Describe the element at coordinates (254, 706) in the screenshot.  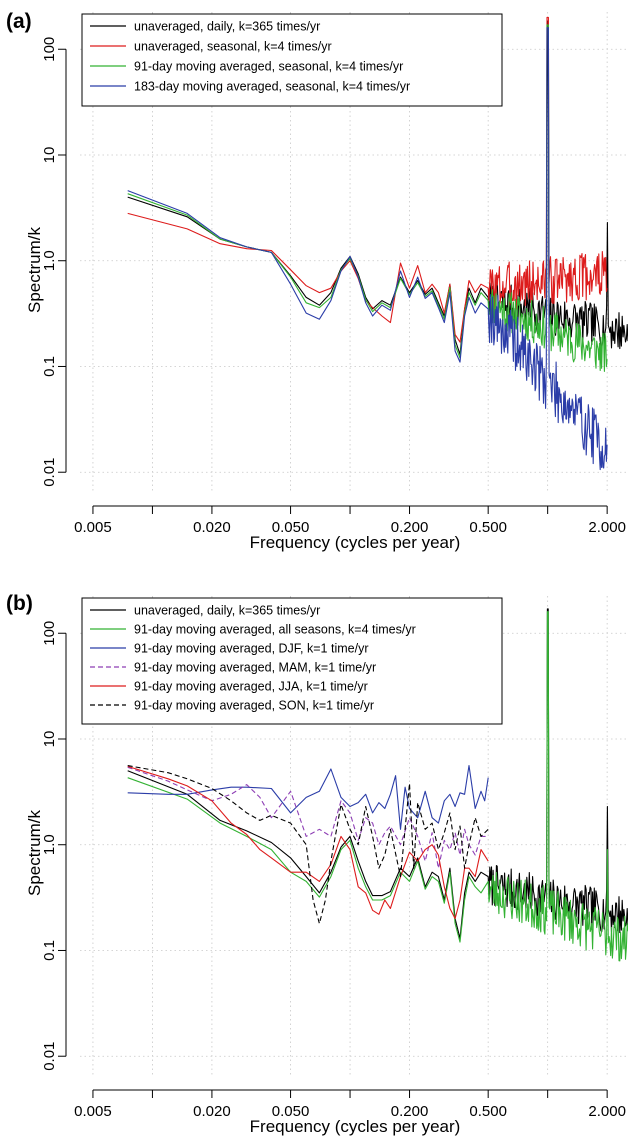
I see `legend-entry: 91-day moving averaged, SON, k=1 time/yr` at that location.